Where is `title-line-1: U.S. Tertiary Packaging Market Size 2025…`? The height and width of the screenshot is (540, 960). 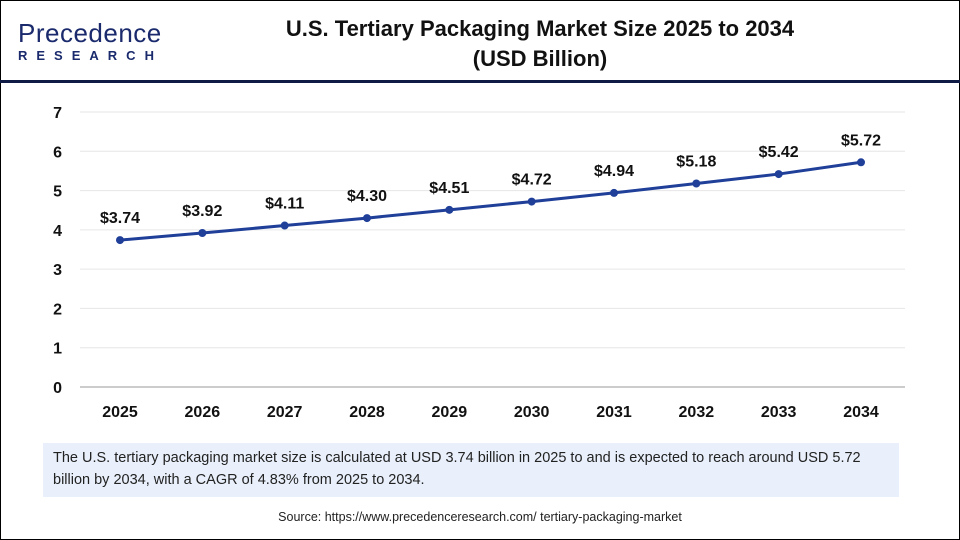
title-line-1: U.S. Tertiary Packaging Market Size 2025… is located at coordinates (540, 28).